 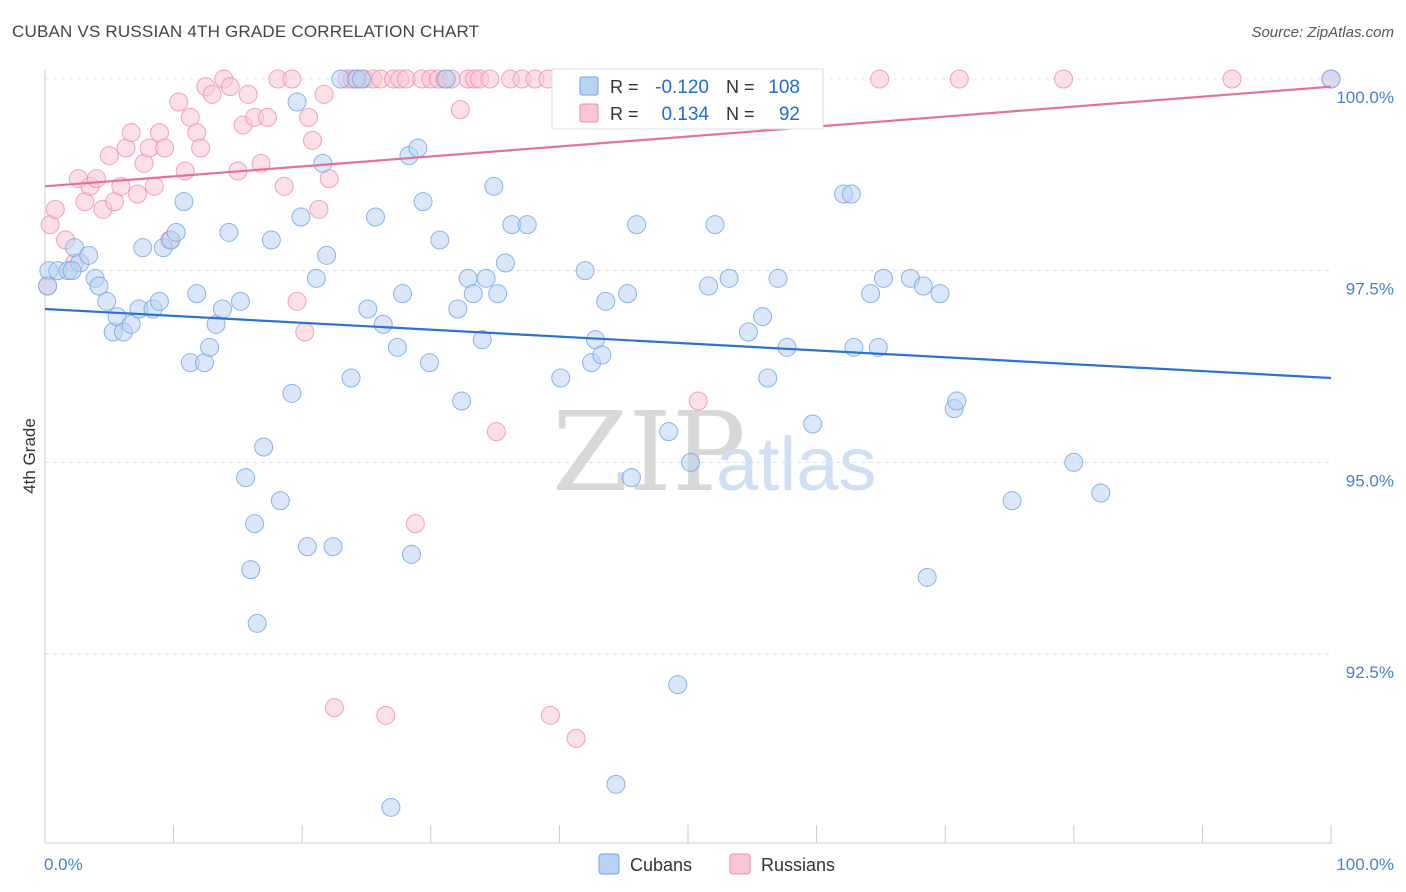 I want to click on watermark-atlas: atlas, so click(x=796, y=464).